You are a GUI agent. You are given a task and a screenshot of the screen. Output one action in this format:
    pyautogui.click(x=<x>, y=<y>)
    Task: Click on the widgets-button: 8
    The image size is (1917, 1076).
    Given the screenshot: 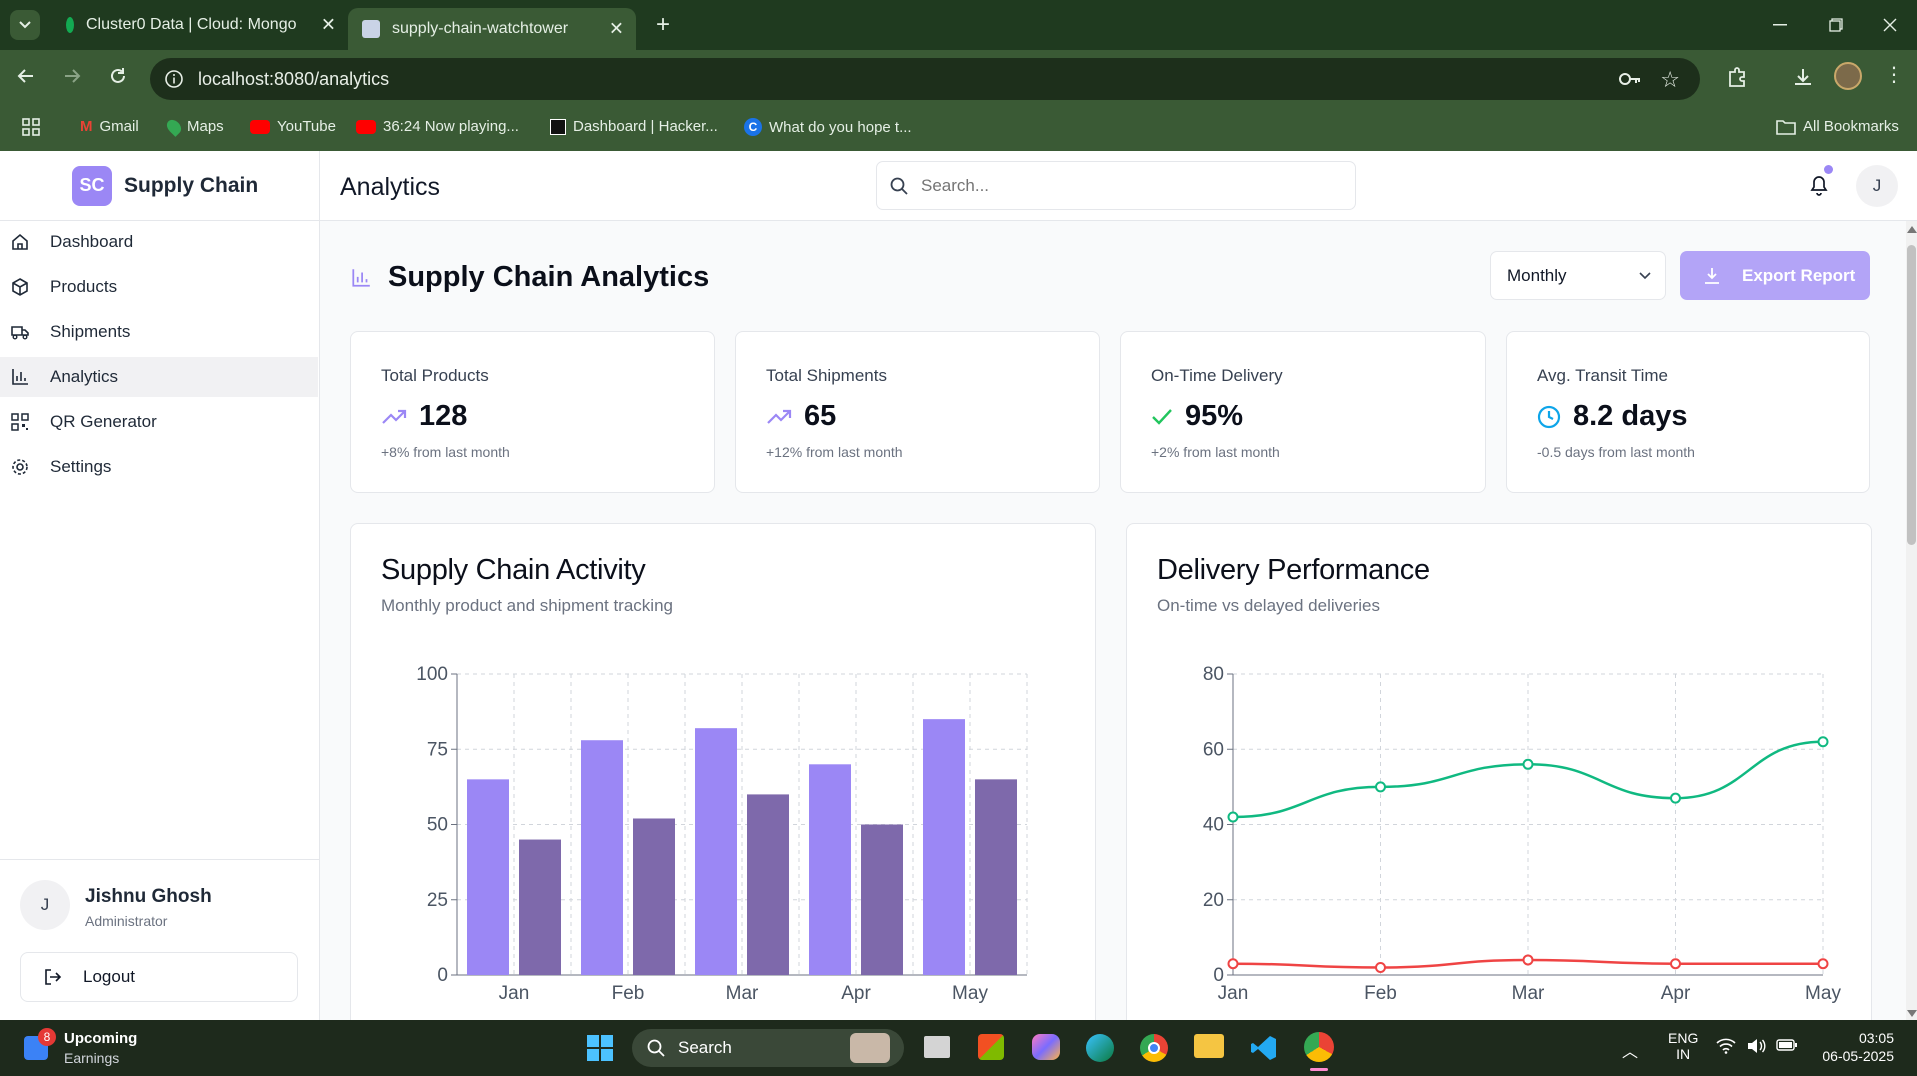 What is the action you would take?
    pyautogui.click(x=40, y=1044)
    